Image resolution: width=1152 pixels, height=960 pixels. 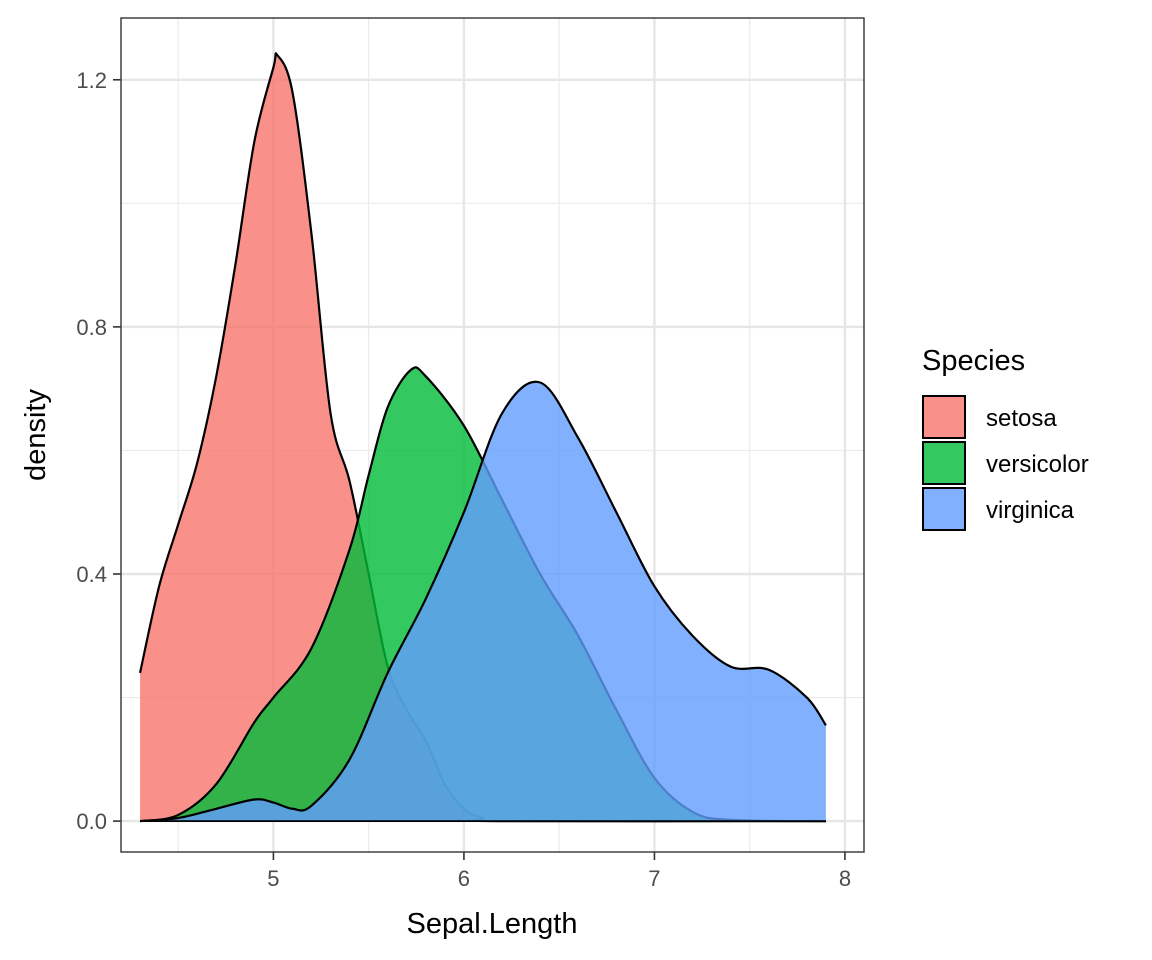 I want to click on legend-label-setosa: setosa, so click(x=1021, y=418).